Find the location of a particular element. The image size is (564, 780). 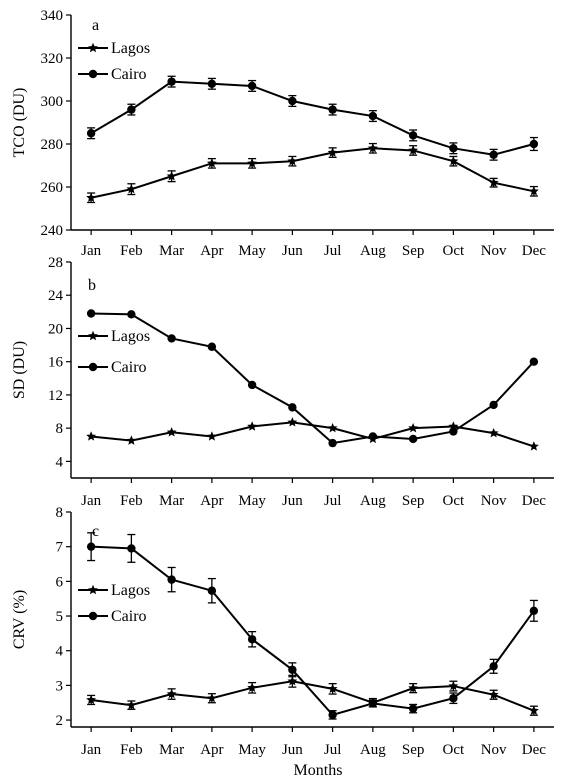

y-tick-label: 20 is located at coordinates (55, 329).